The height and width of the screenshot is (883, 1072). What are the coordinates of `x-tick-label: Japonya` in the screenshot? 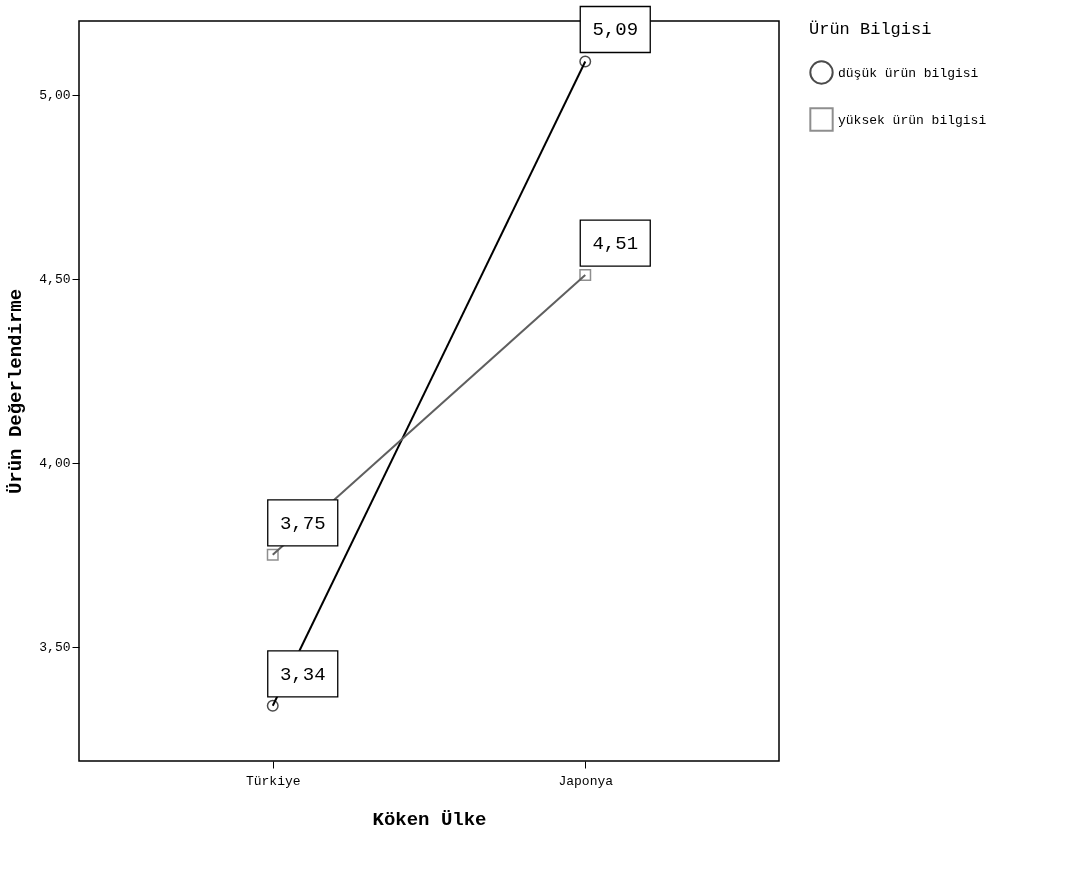 It's located at (586, 781).